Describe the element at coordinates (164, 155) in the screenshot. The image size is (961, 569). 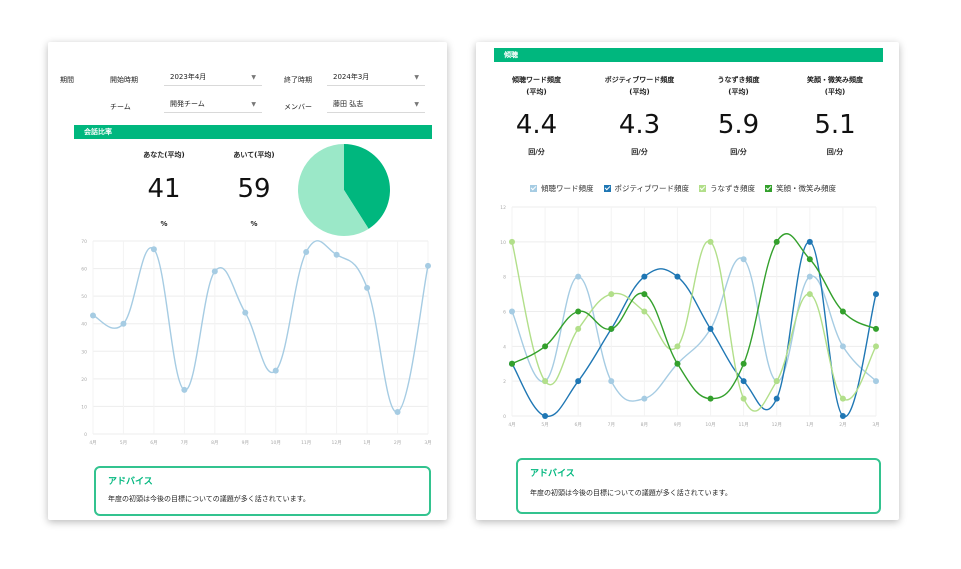
I see `you-label: あなた(平均)` at that location.